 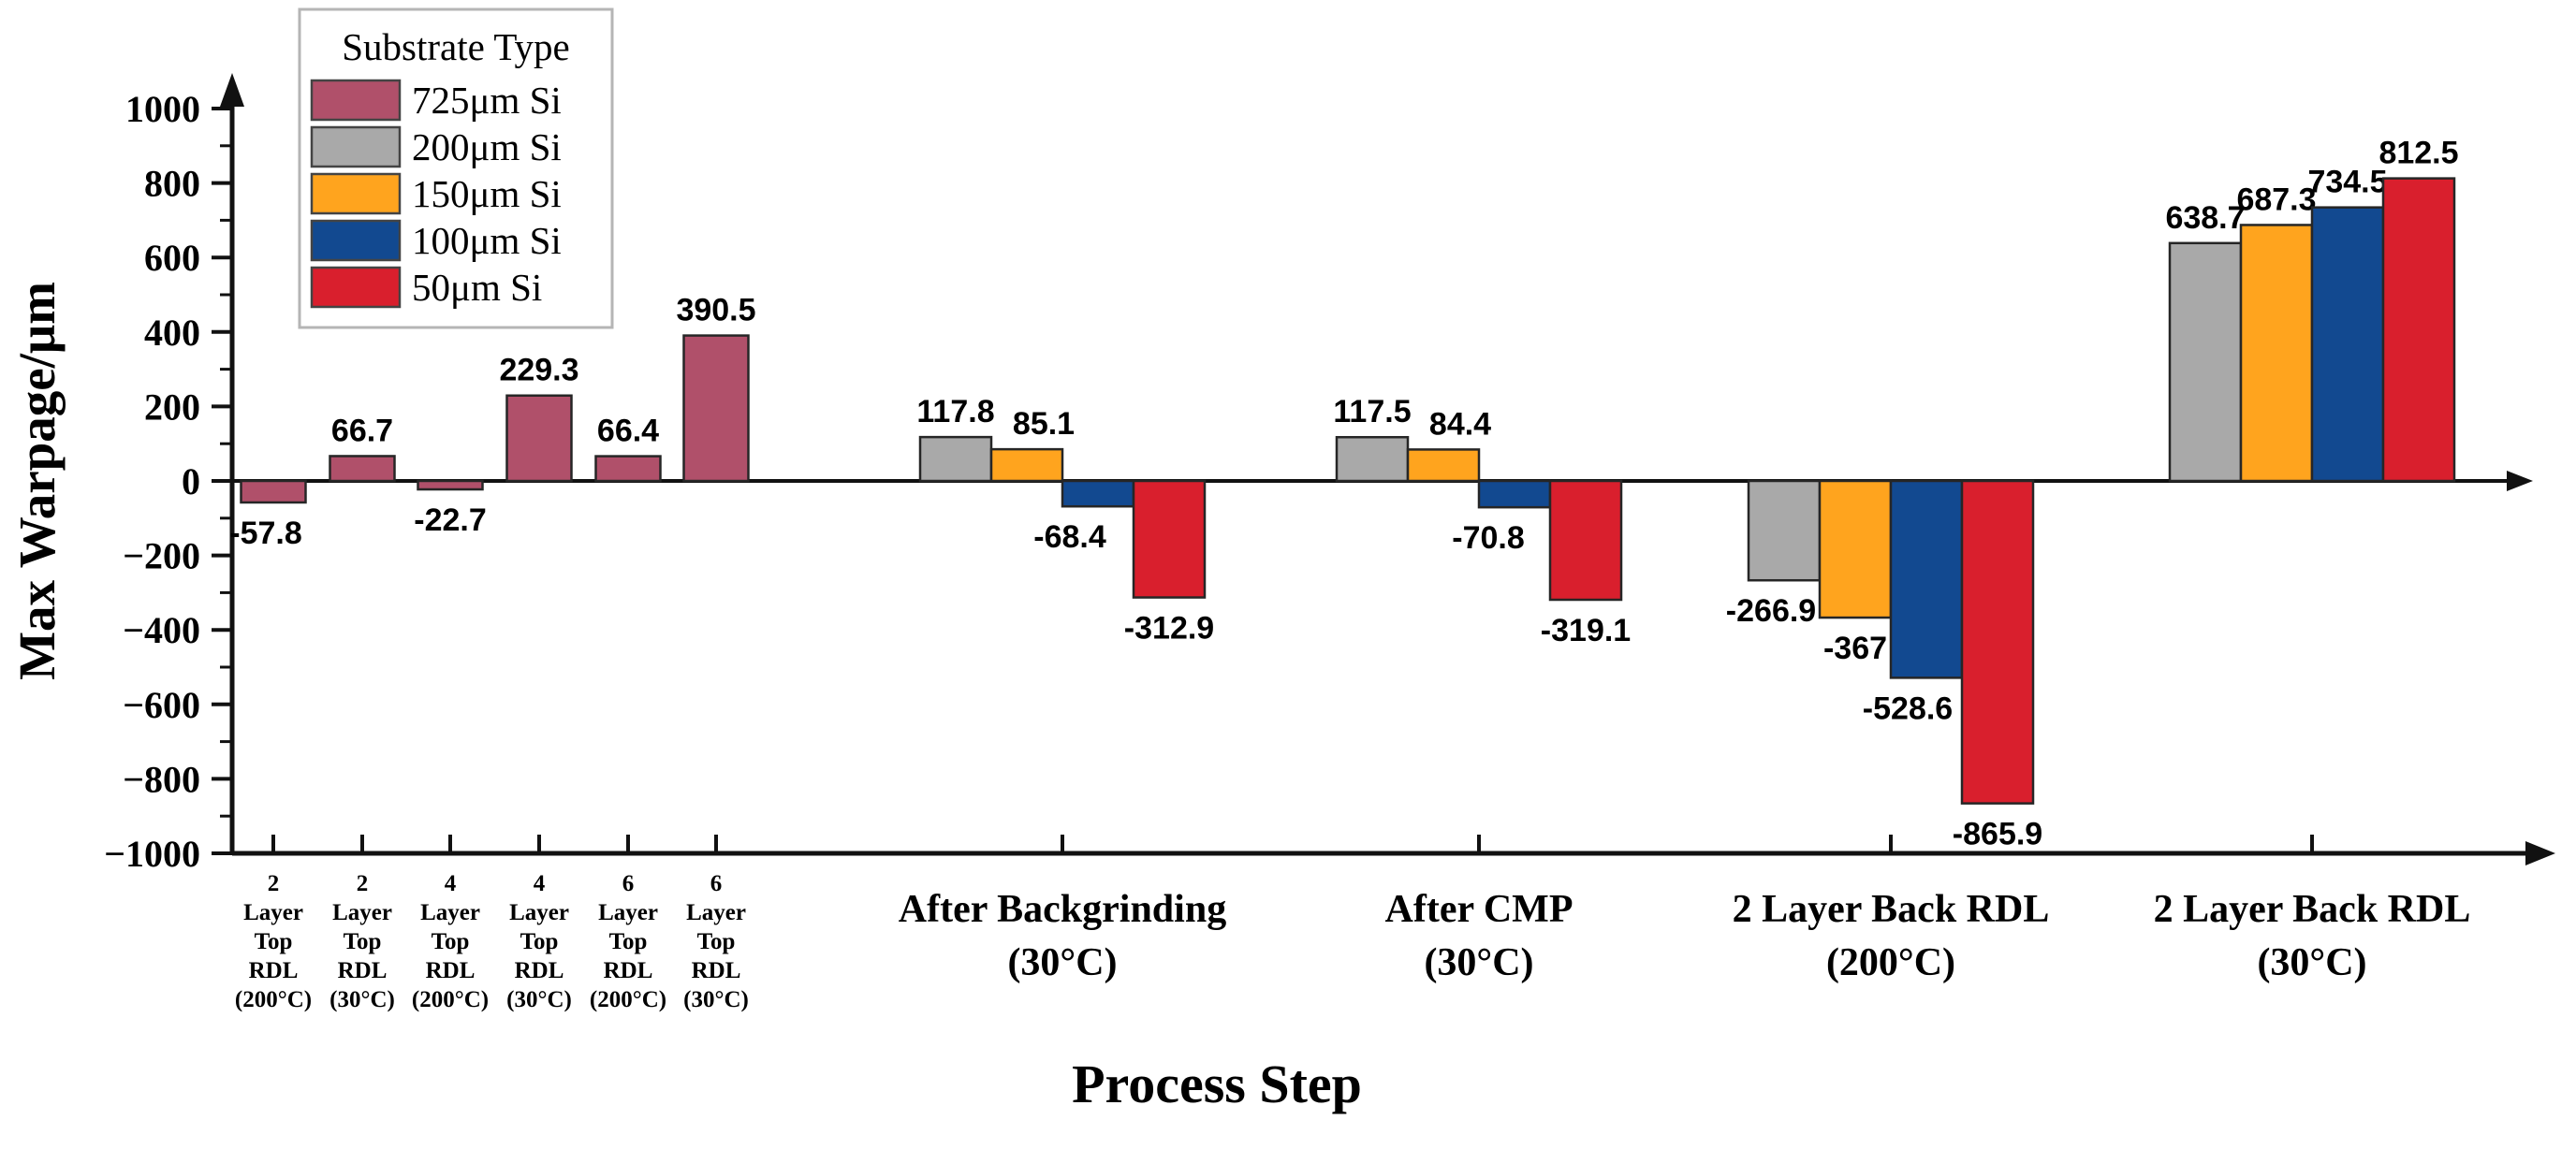 I want to click on bar-value-label: 734.5, so click(x=2347, y=182).